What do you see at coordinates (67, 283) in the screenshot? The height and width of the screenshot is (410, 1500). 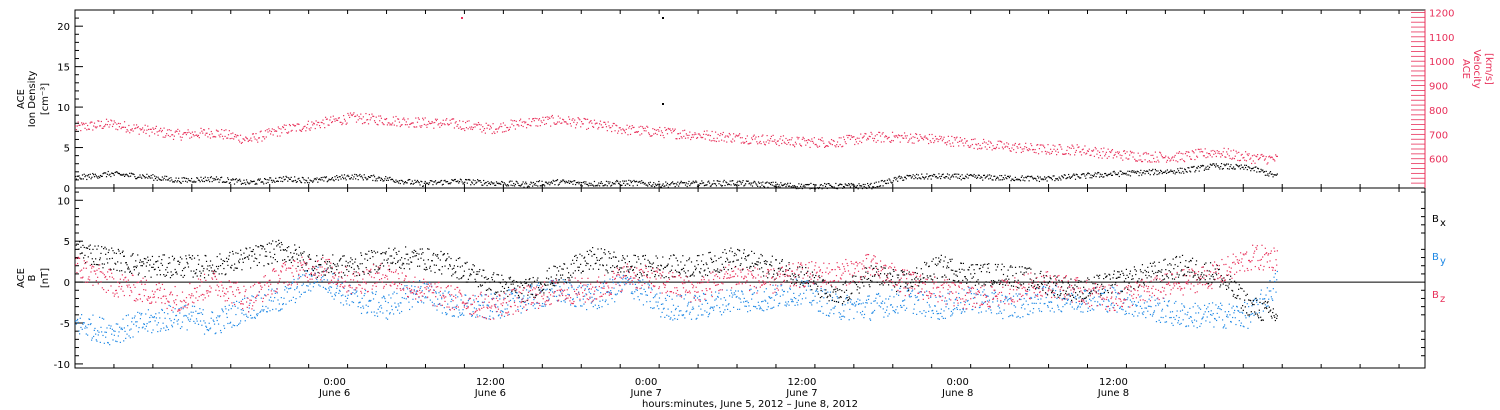 I see `bottom-left-tick-label: 0` at bounding box center [67, 283].